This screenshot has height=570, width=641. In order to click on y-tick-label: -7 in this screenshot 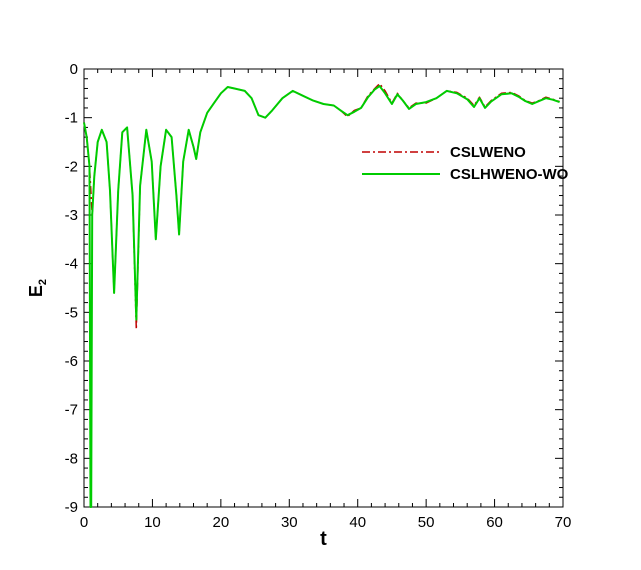, I will do `click(71, 410)`.